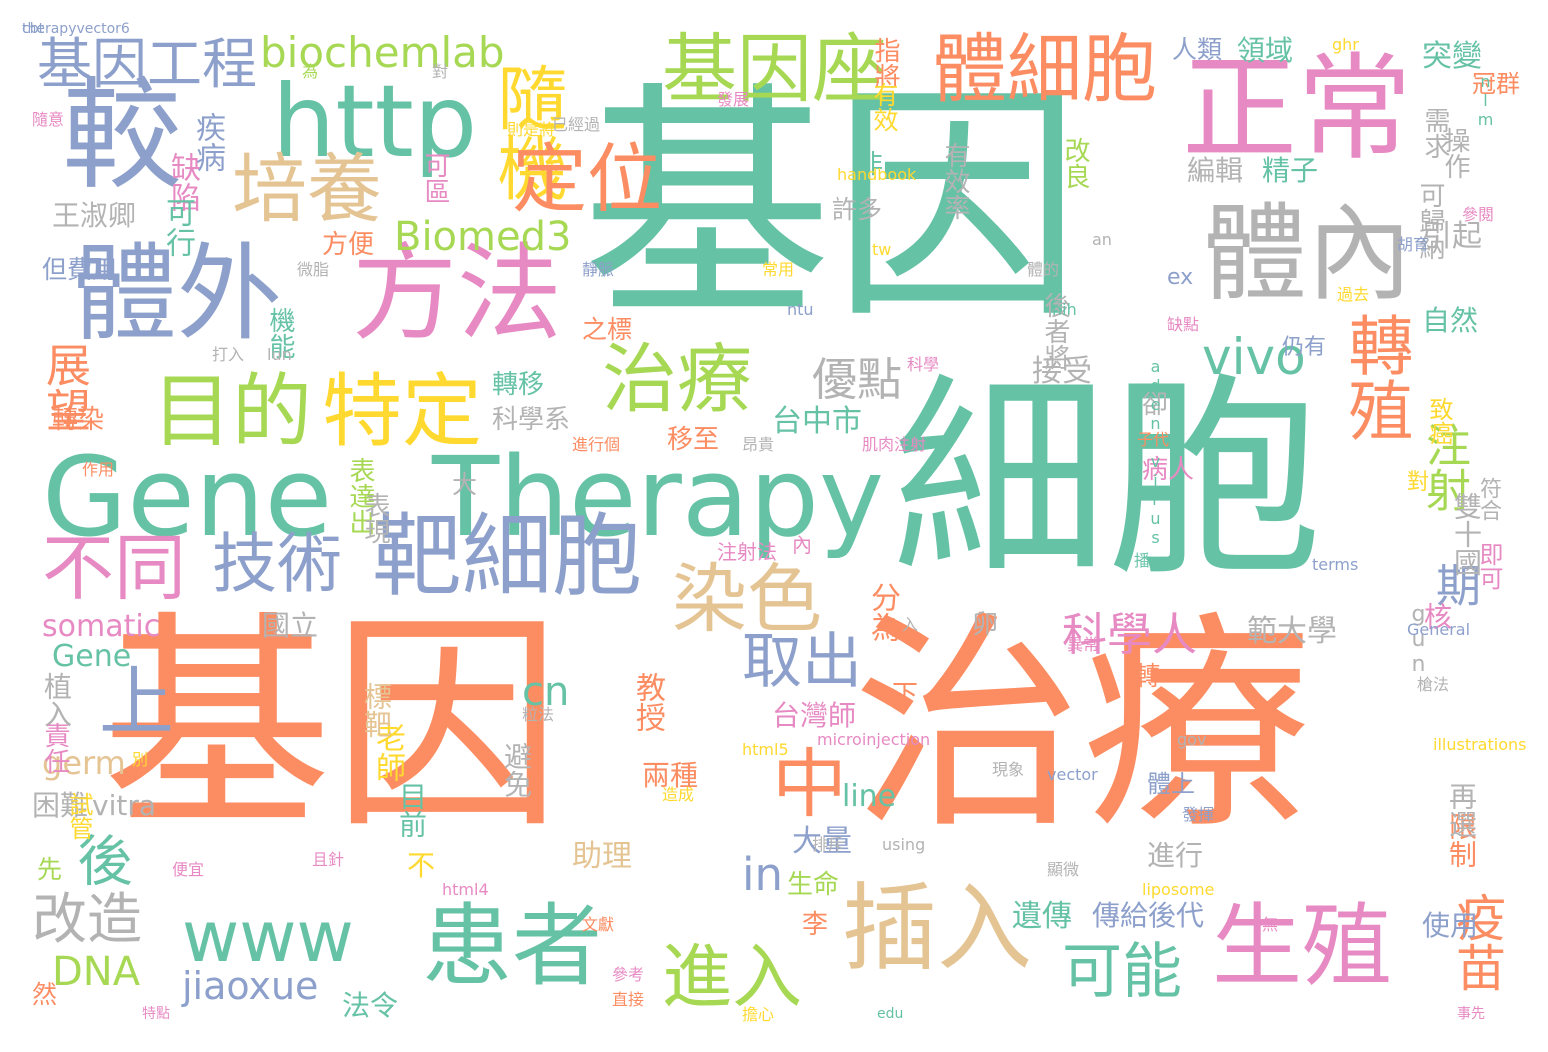 The image size is (1548, 1052). Describe the element at coordinates (1413, 244) in the screenshot. I see `word-cloud-term: 胡育` at that location.